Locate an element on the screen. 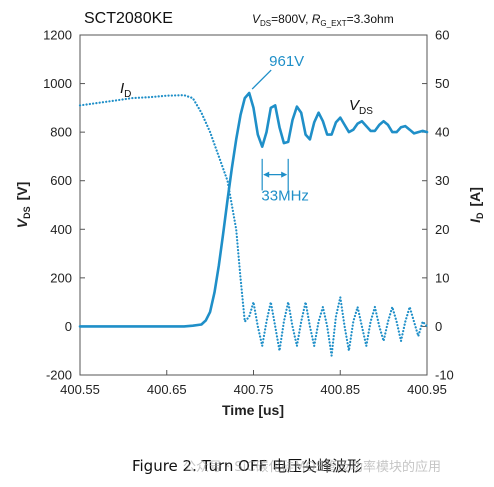 The image size is (494, 487). x-tick-label: 400.95 is located at coordinates (427, 389).